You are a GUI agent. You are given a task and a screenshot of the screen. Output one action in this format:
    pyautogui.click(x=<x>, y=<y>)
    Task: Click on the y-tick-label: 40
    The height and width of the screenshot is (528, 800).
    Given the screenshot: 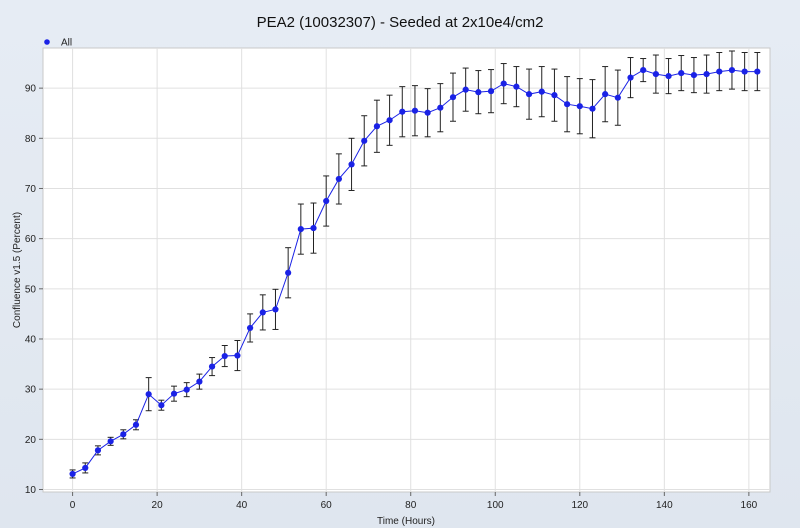 What is the action you would take?
    pyautogui.click(x=31, y=339)
    